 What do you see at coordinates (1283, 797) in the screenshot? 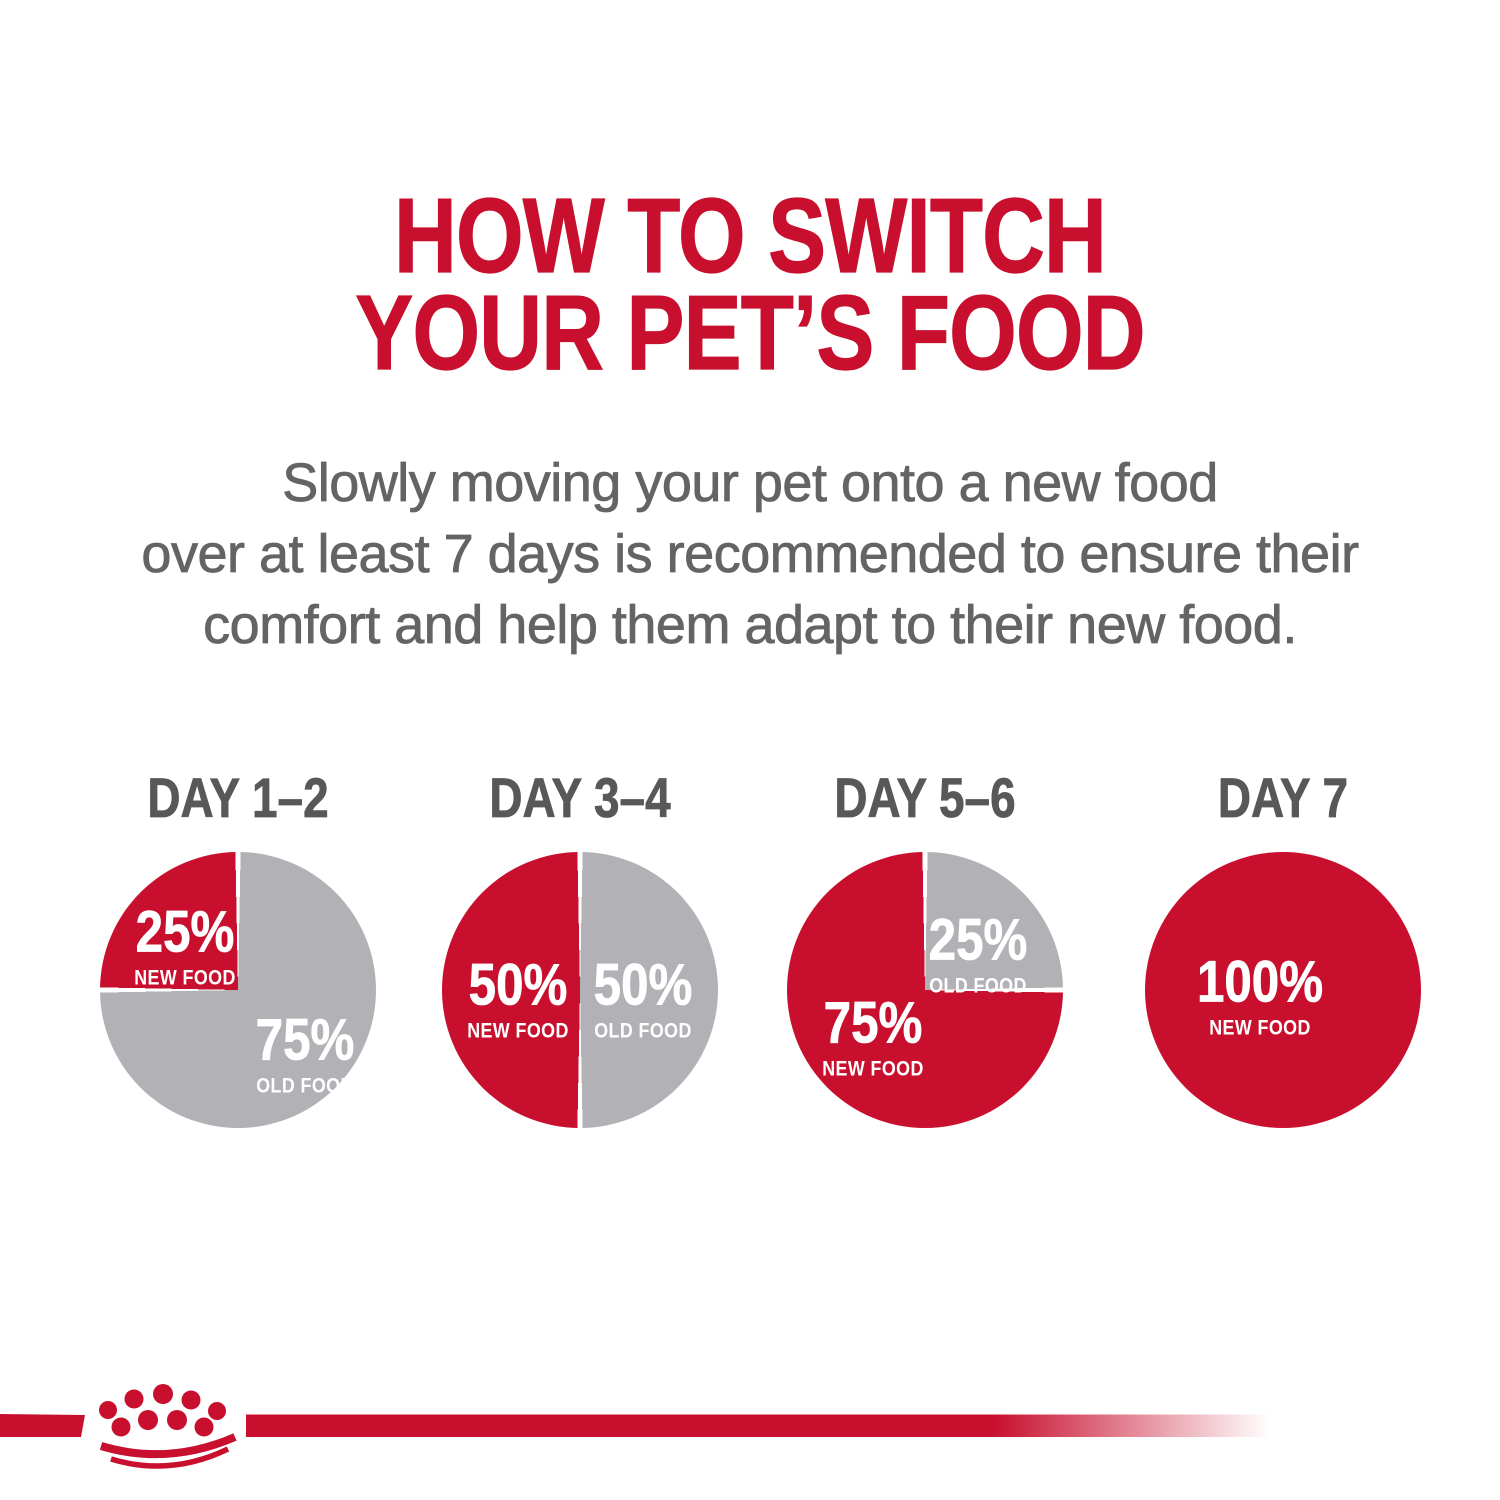
I see `day-7-label: DAY 7` at bounding box center [1283, 797].